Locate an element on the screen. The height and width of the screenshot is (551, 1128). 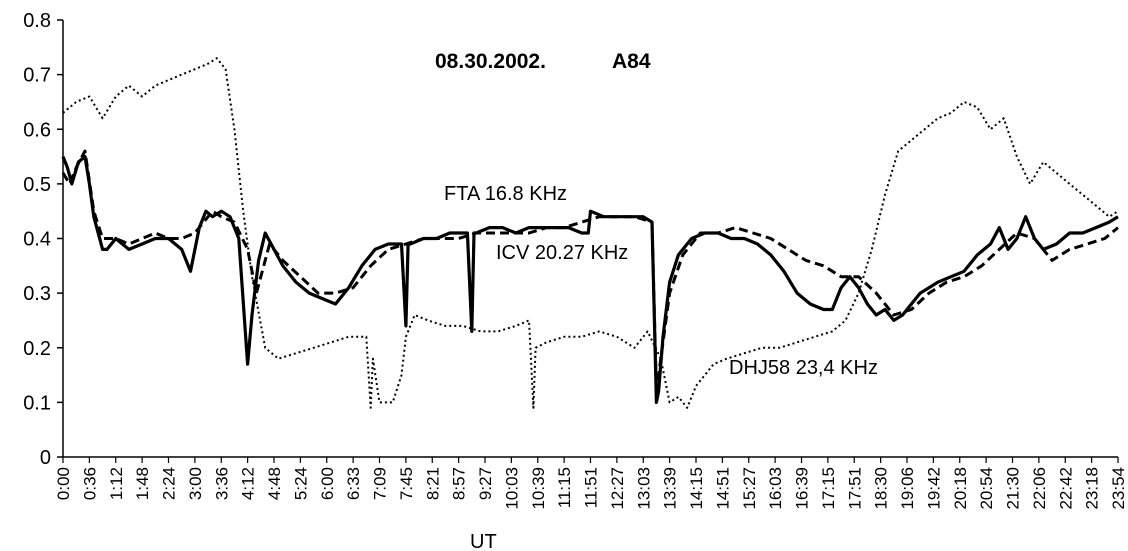
y-tick-label: 0.3 is located at coordinates (37, 294).